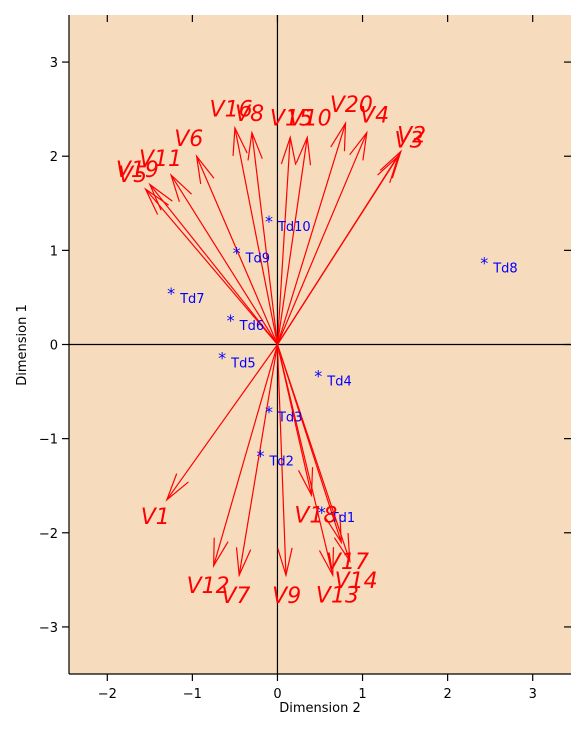 This screenshot has width=571, height=743. Describe the element at coordinates (342, 518) in the screenshot. I see `observation-label-td1: Td1` at that location.